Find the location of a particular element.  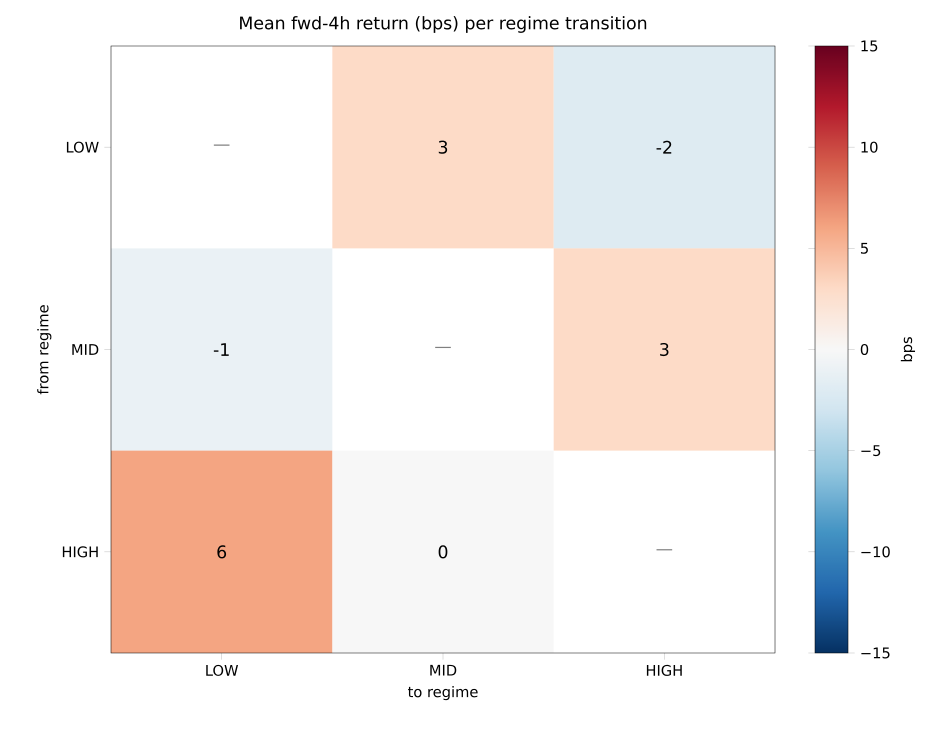

chart-title: Mean fwd-4h return (bps) per regime transition is located at coordinates (443, 24).